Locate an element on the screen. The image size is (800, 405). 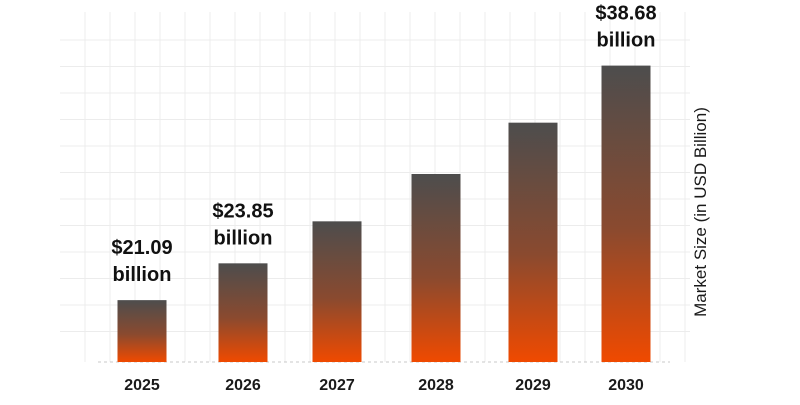
bar-2027 is located at coordinates (337, 291).